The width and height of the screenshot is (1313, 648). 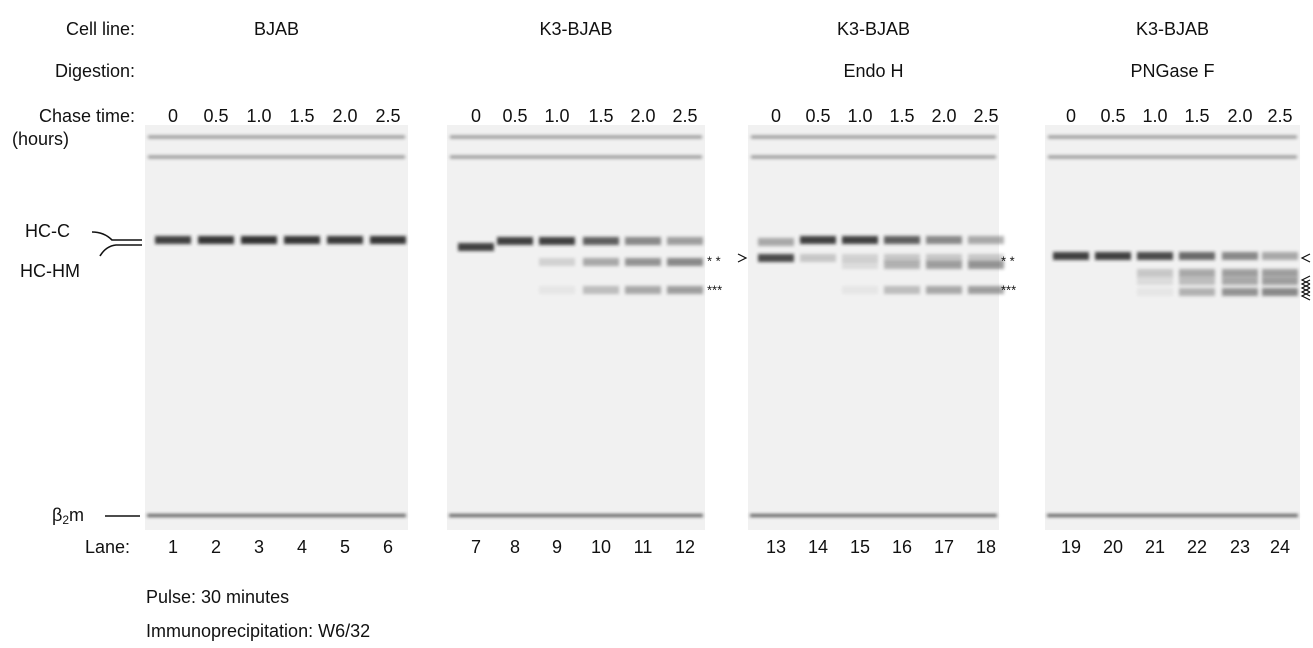 What do you see at coordinates (388, 547) in the screenshot?
I see `lane-number: 6` at bounding box center [388, 547].